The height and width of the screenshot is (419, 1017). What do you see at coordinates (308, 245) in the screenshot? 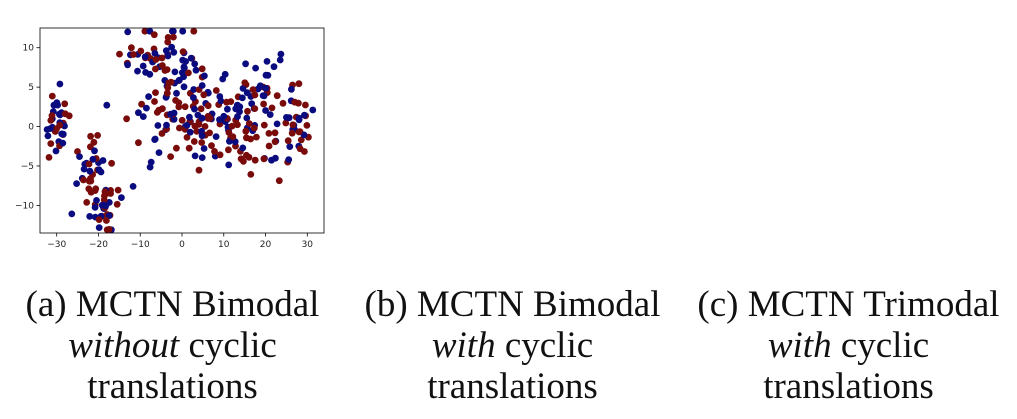
I see `x-tick-label: 30` at bounding box center [308, 245].